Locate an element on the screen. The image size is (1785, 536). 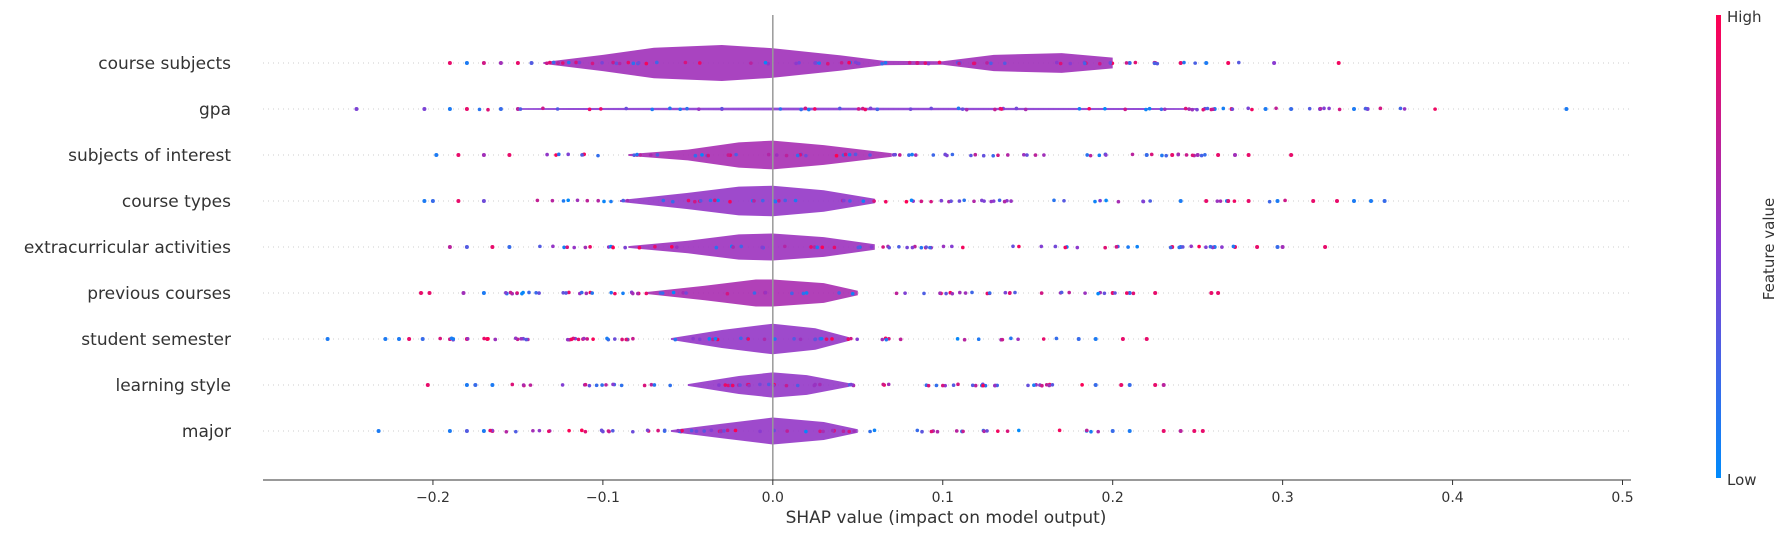
colorbar-title: Feature value is located at coordinates (1769, 249).